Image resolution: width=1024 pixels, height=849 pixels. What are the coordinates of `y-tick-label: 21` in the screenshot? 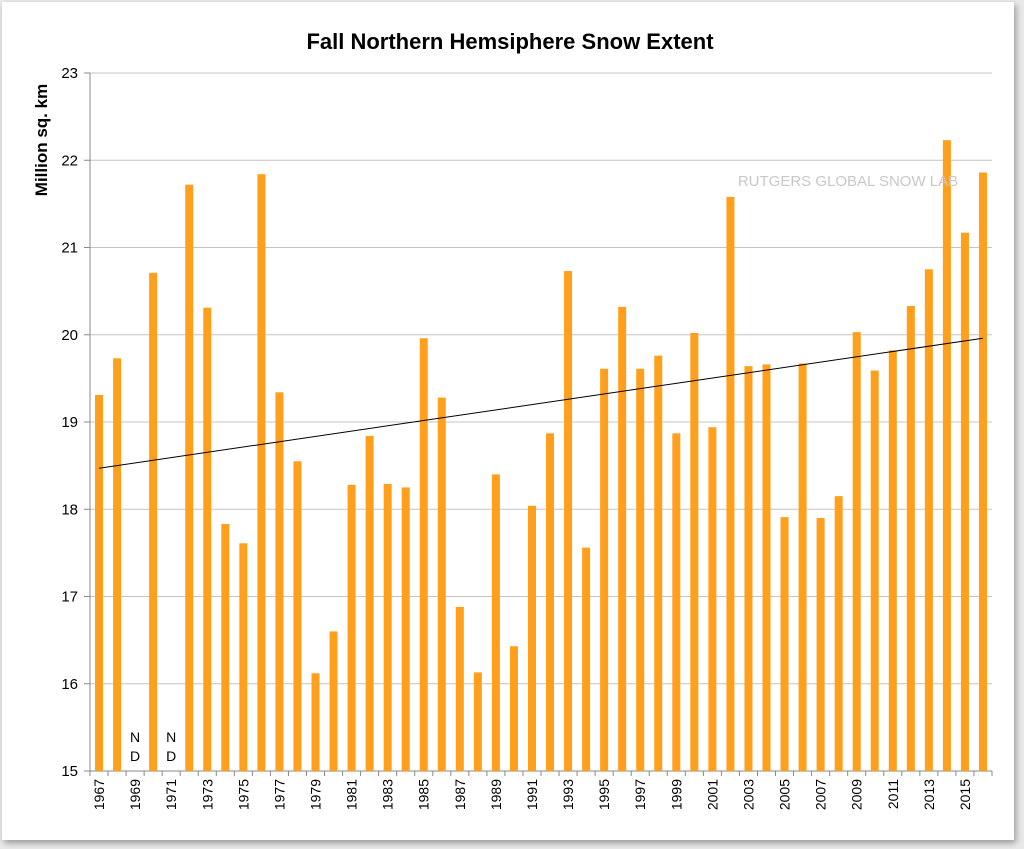 It's located at (69, 248).